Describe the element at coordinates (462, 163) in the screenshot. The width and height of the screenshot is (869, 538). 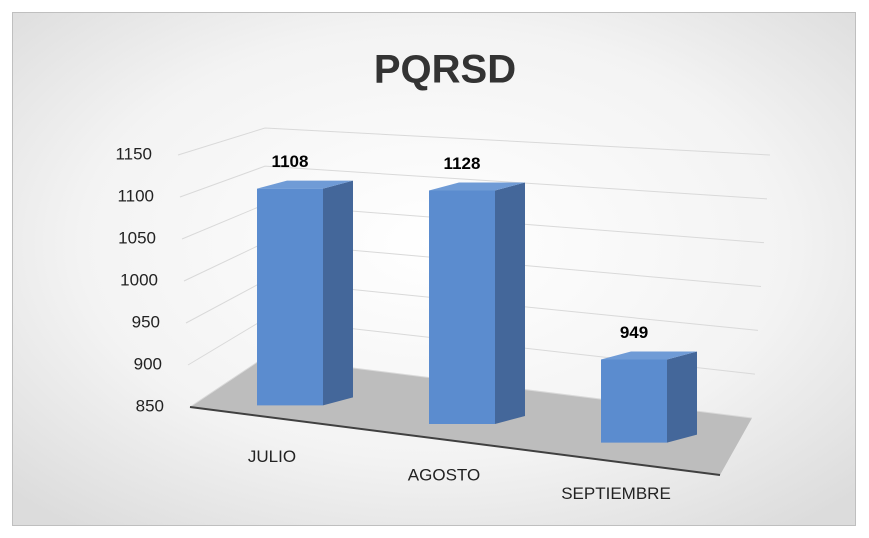
I see `data-label: 1128` at that location.